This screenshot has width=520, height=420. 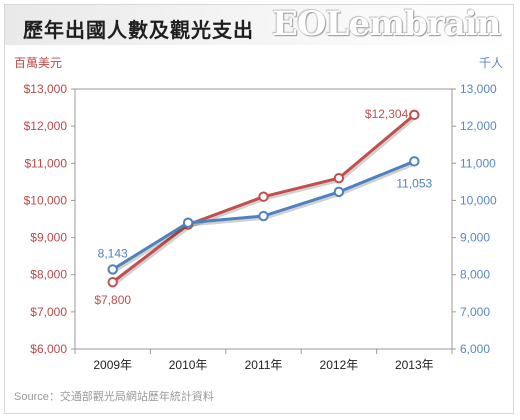 I want to click on x-axis-tick-label: 2012年, so click(x=339, y=365).